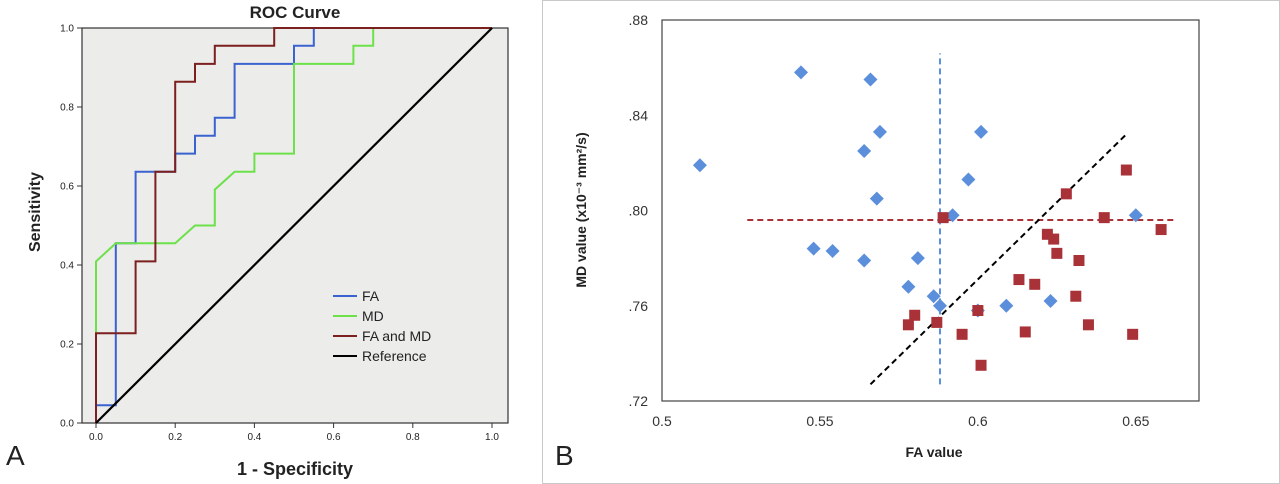 The height and width of the screenshot is (484, 1280). What do you see at coordinates (67, 345) in the screenshot?
I see `y-tick-label: 0.2` at bounding box center [67, 345].